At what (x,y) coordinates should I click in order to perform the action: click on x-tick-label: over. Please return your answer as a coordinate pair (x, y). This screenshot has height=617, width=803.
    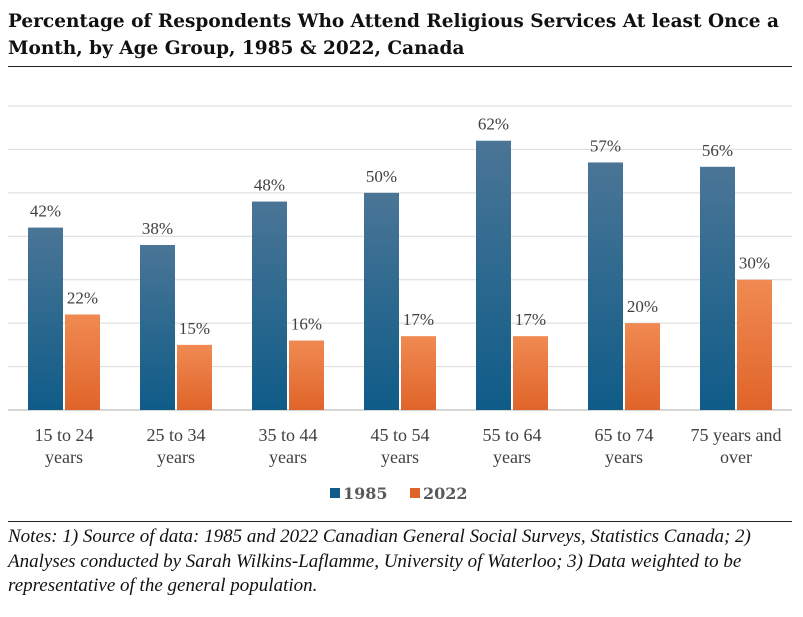
    Looking at the image, I should click on (736, 457).